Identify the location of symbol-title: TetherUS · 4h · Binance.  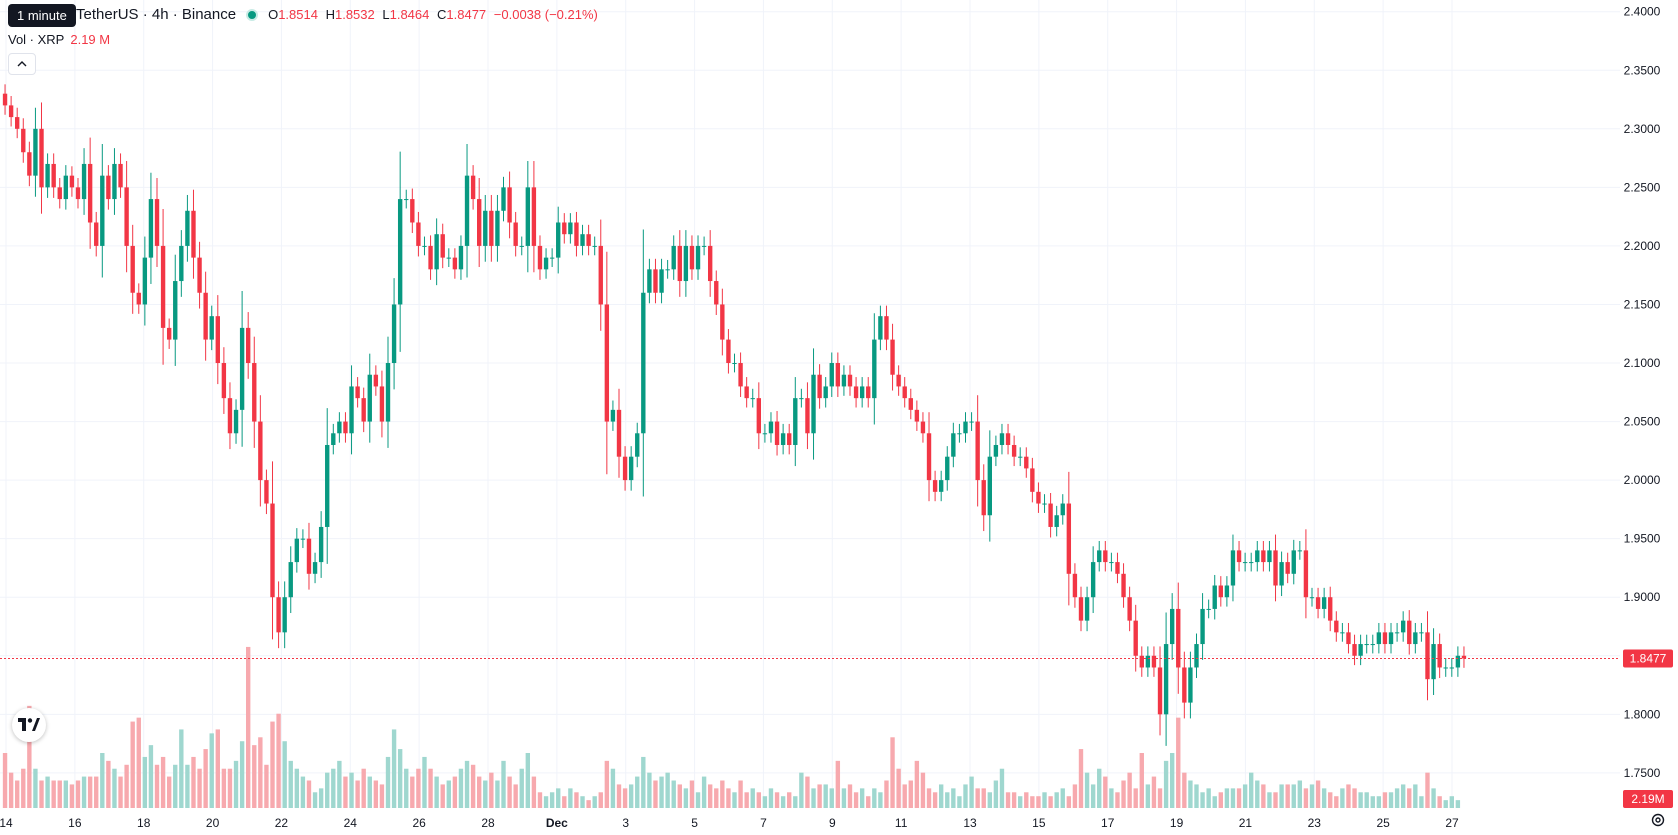
(156, 14).